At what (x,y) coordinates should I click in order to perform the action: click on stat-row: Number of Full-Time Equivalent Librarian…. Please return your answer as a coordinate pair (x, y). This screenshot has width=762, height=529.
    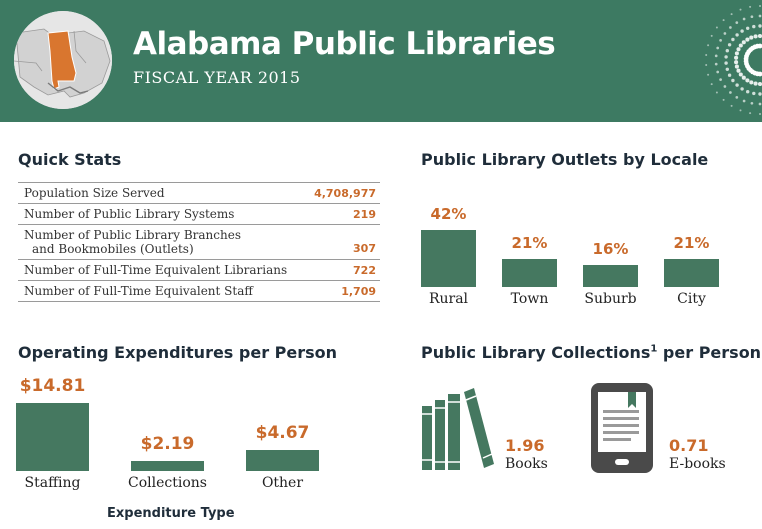
    Looking at the image, I should click on (199, 270).